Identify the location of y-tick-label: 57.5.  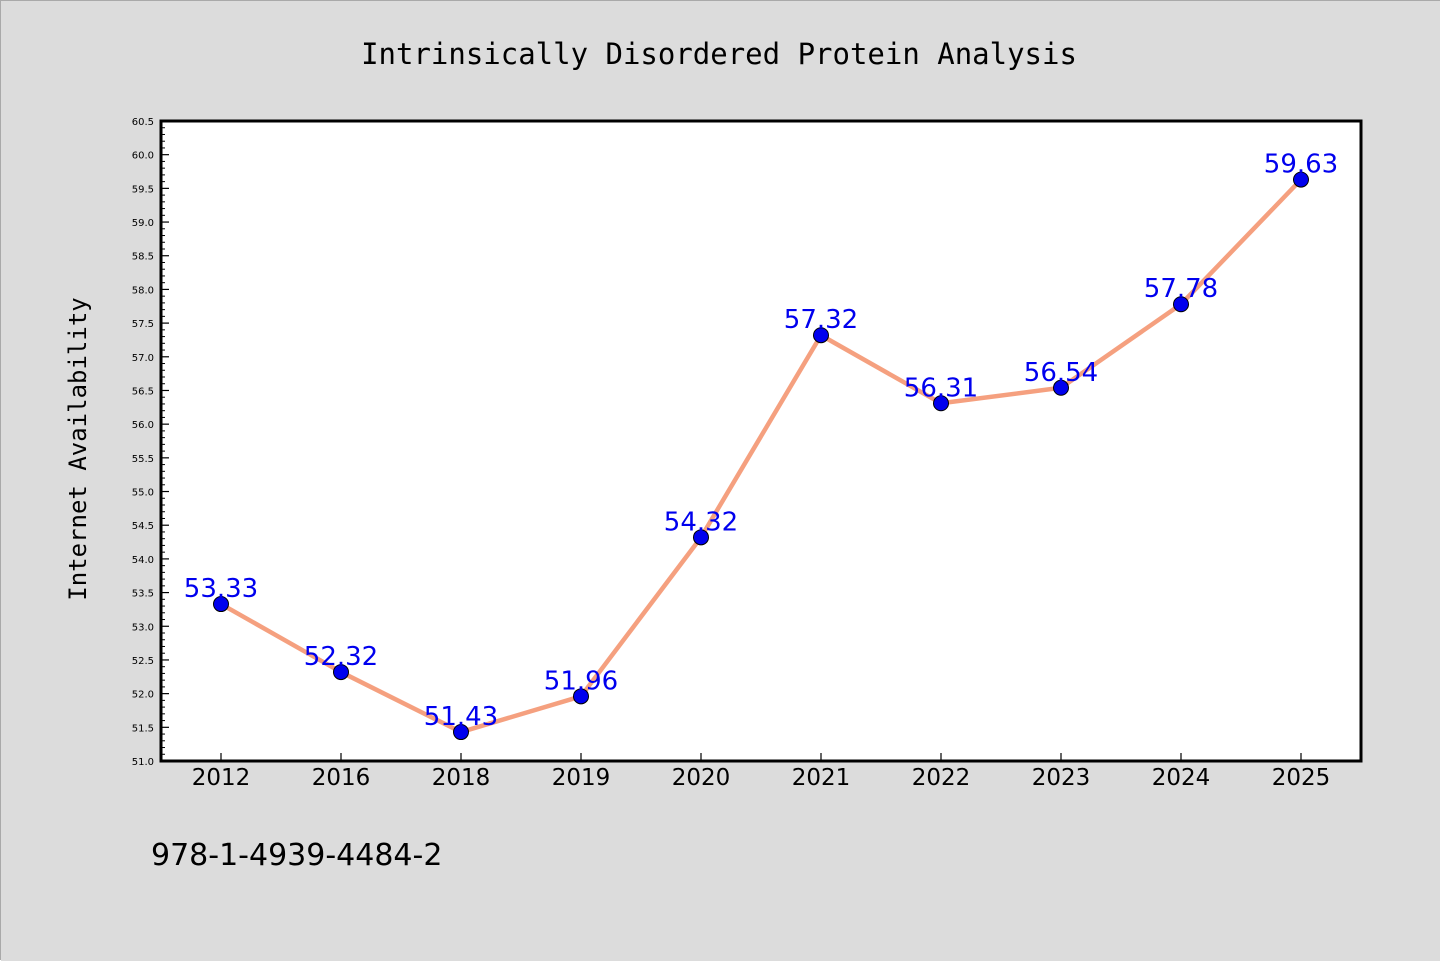
(143, 324).